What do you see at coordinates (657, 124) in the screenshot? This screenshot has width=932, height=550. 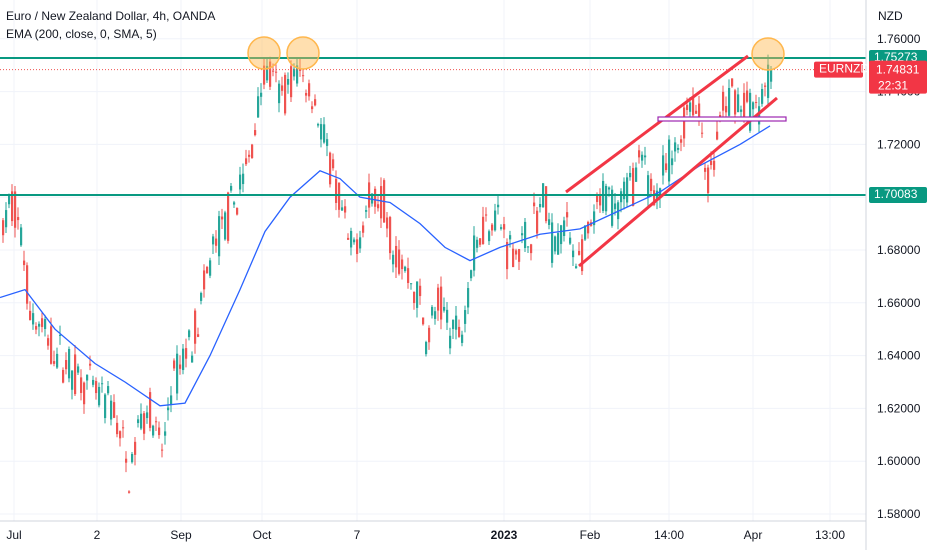 I see `channel-upper-line` at bounding box center [657, 124].